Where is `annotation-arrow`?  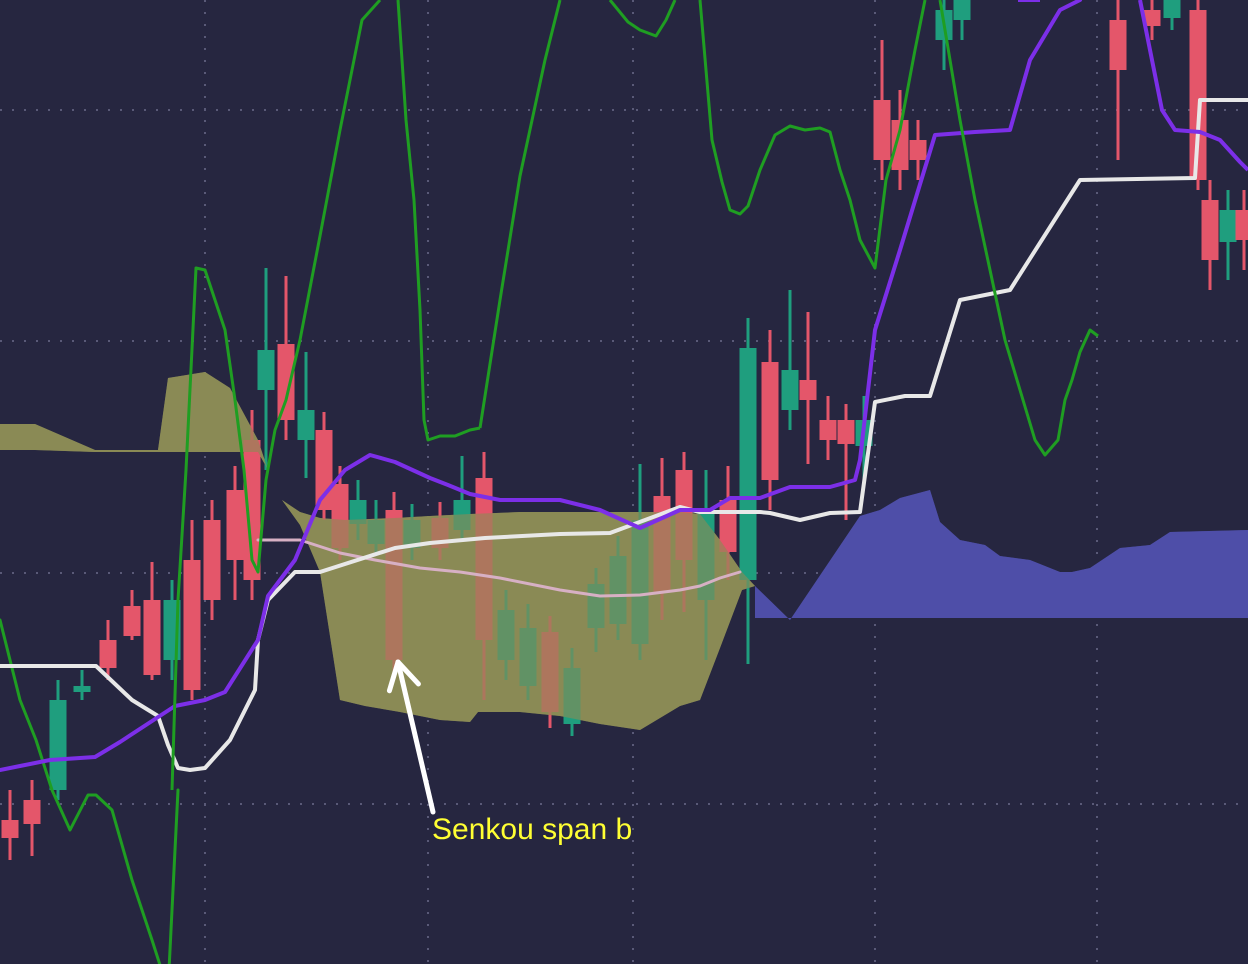
annotation-arrow is located at coordinates (411, 737).